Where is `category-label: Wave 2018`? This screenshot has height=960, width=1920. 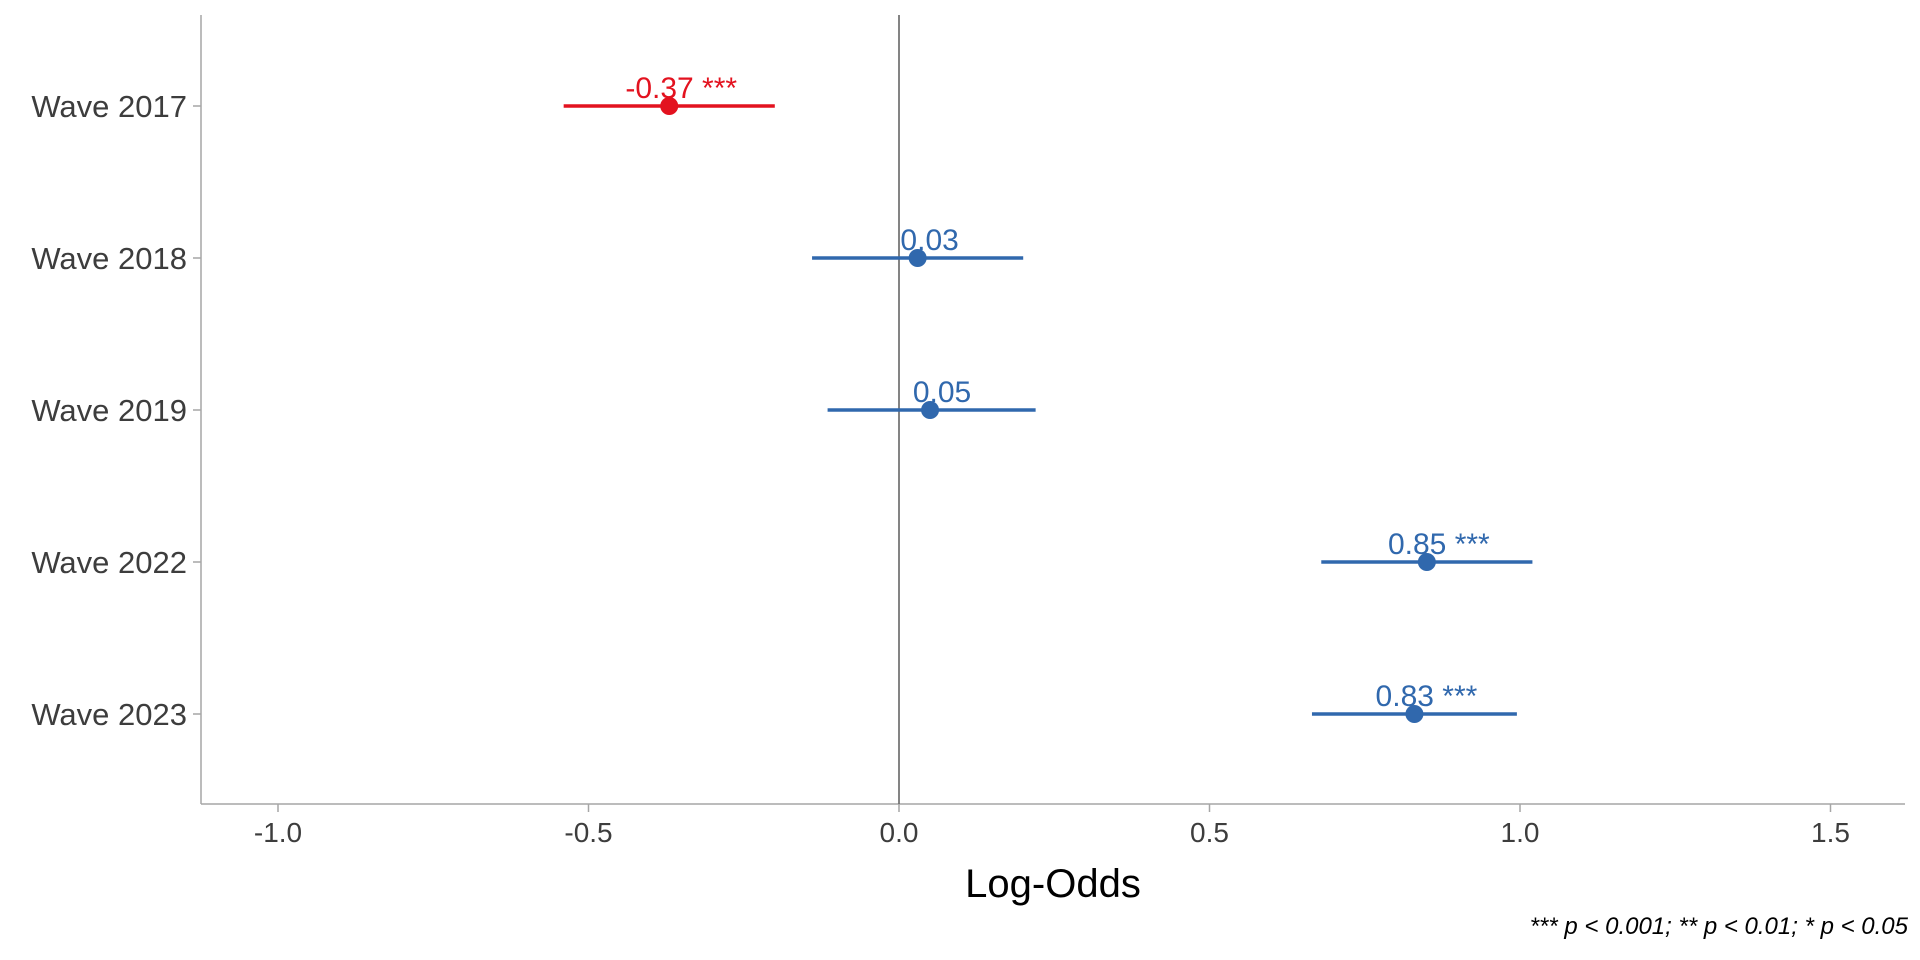
category-label: Wave 2018 is located at coordinates (109, 258).